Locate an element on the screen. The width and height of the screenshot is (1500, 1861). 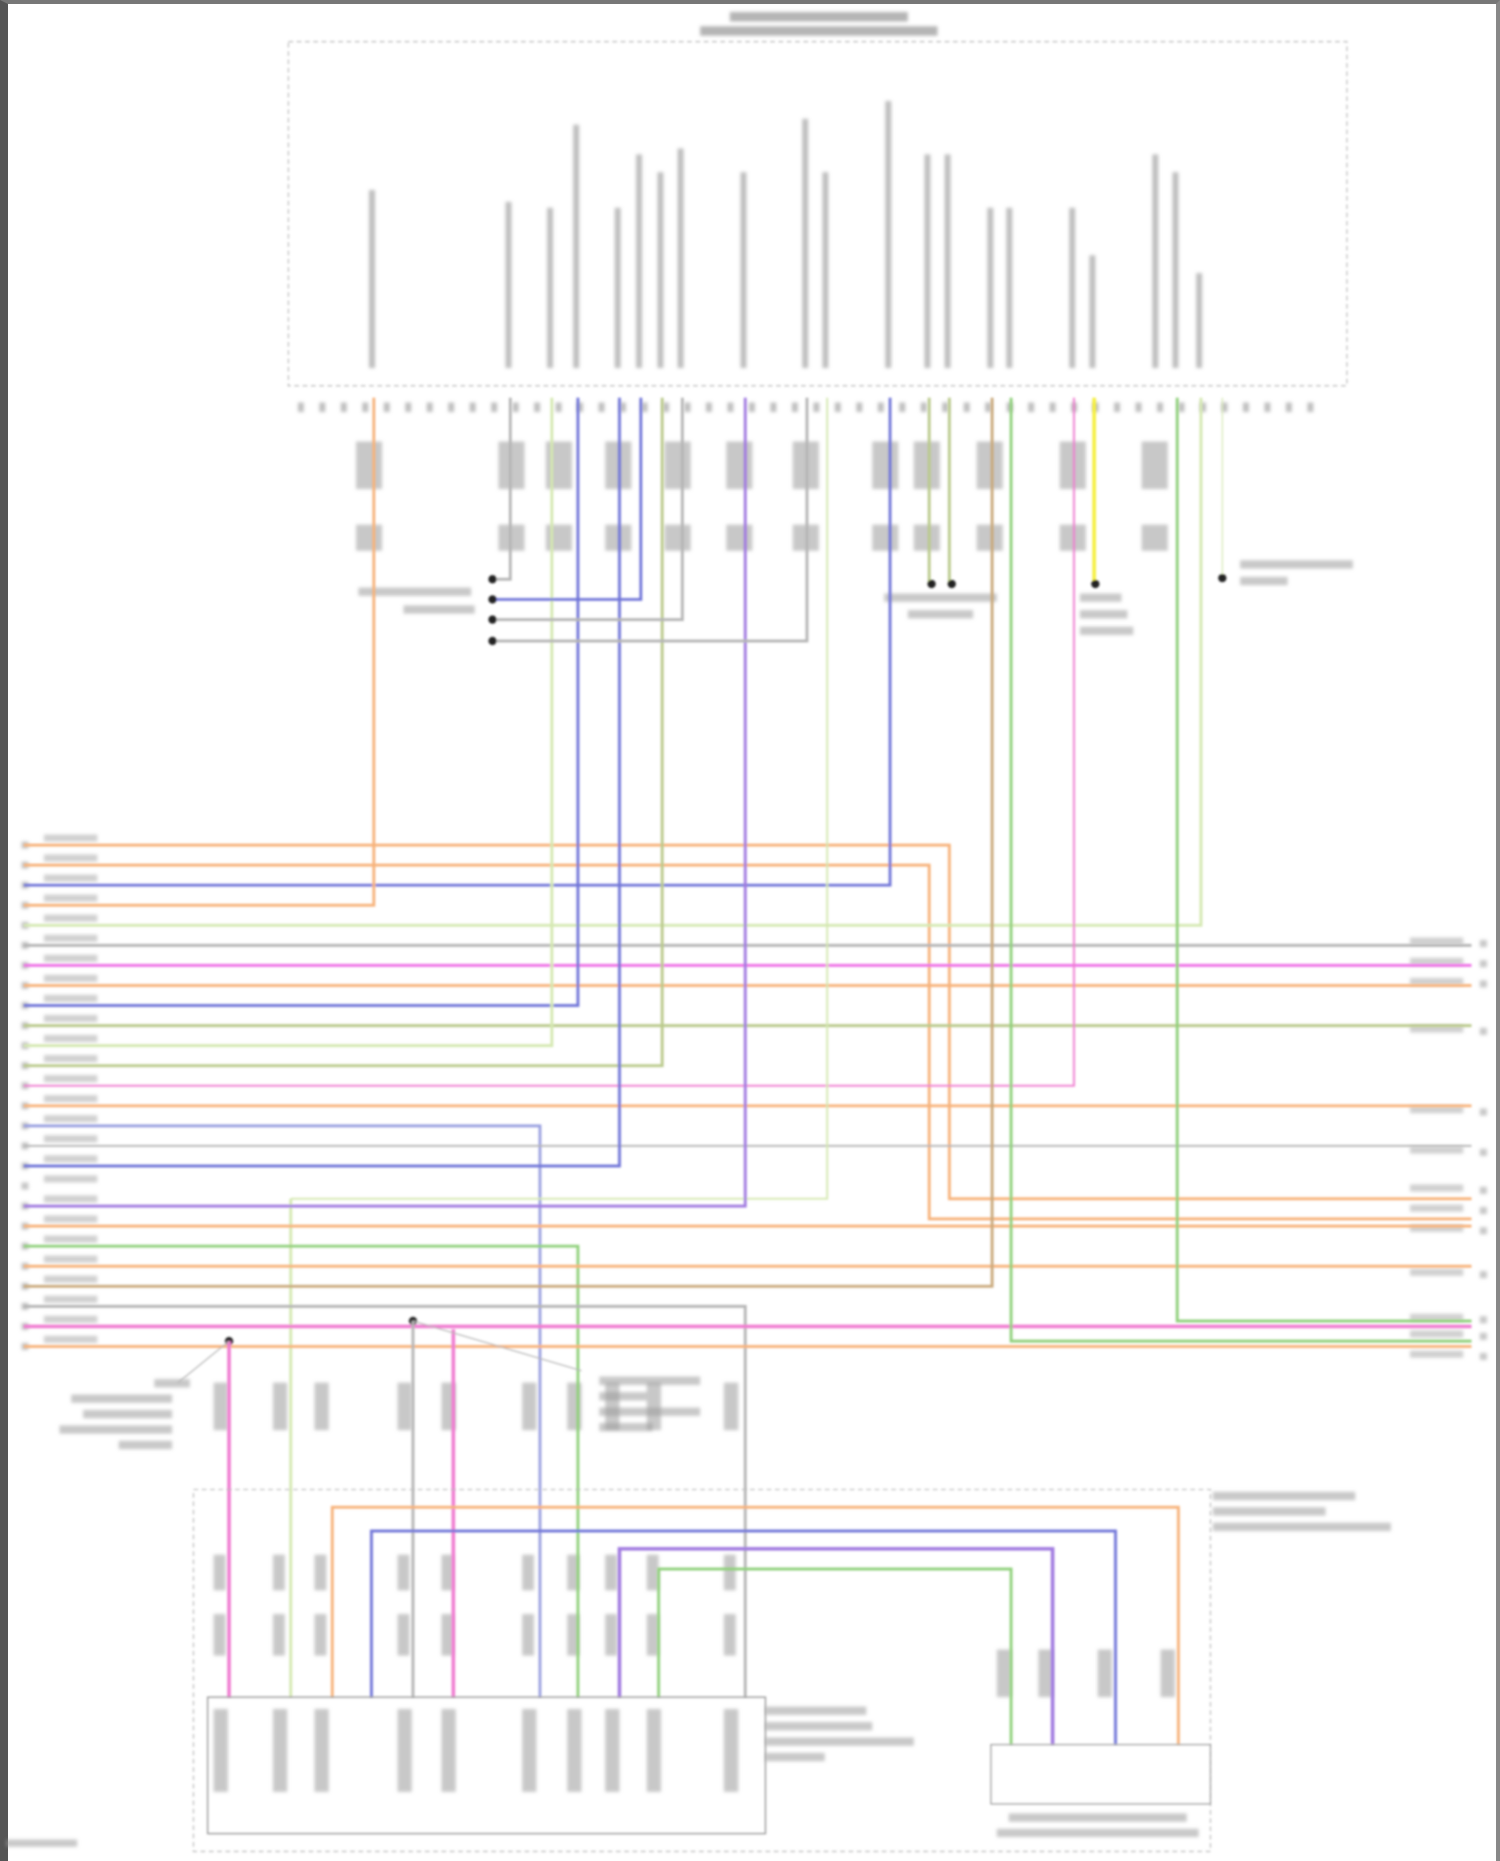
wire-lightgreen is located at coordinates (288, 722).